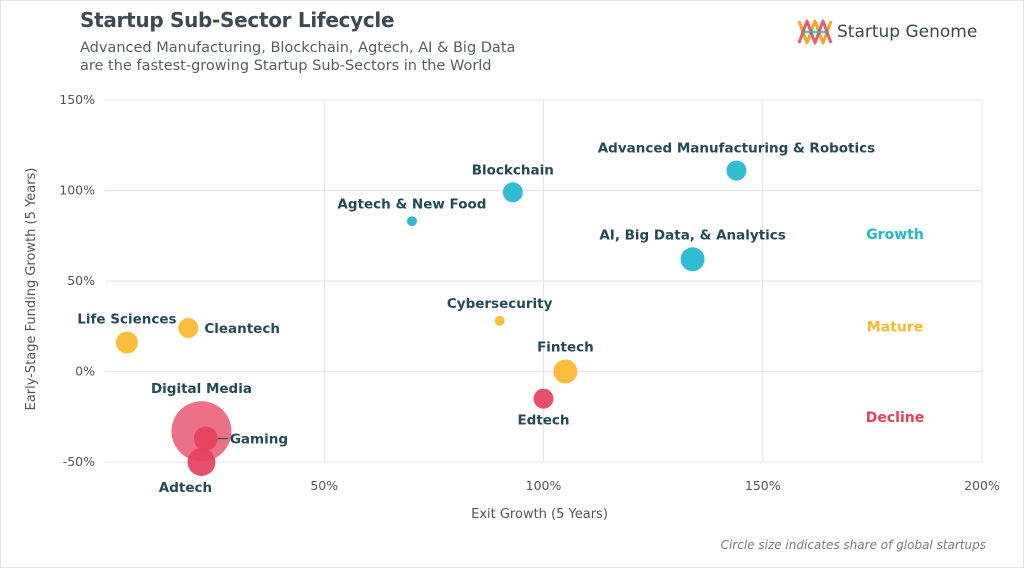 The width and height of the screenshot is (1024, 568). What do you see at coordinates (201, 462) in the screenshot?
I see `point-adtech` at bounding box center [201, 462].